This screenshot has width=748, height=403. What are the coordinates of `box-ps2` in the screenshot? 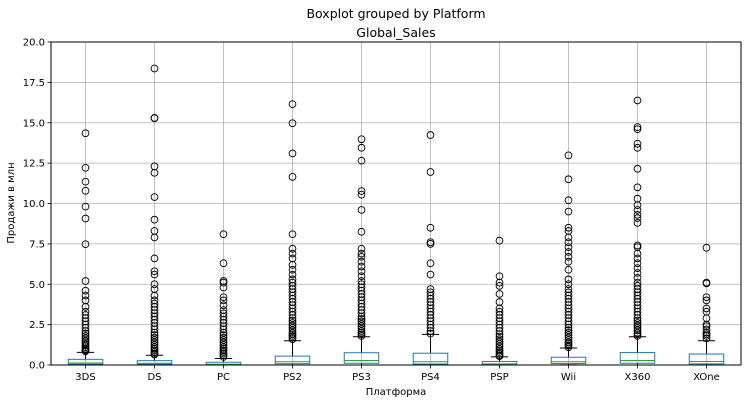 It's located at (292, 353).